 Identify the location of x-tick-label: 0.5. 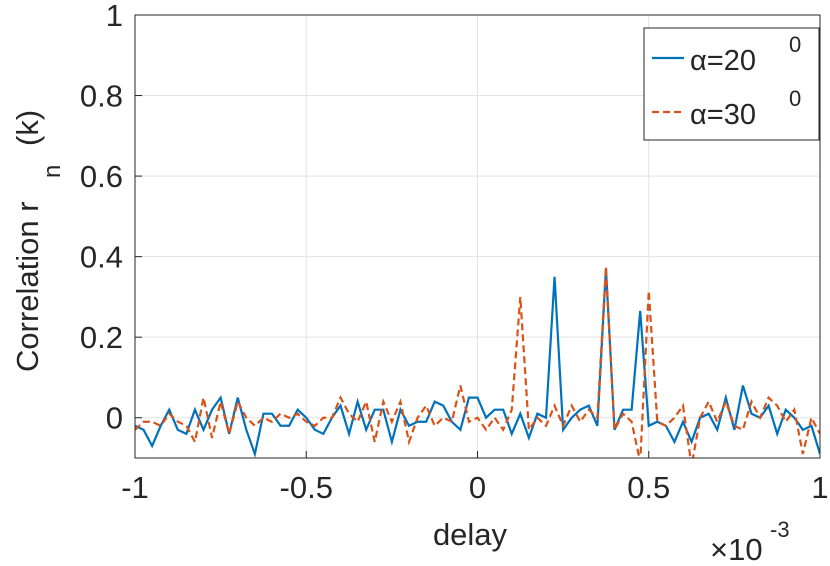
(648, 487).